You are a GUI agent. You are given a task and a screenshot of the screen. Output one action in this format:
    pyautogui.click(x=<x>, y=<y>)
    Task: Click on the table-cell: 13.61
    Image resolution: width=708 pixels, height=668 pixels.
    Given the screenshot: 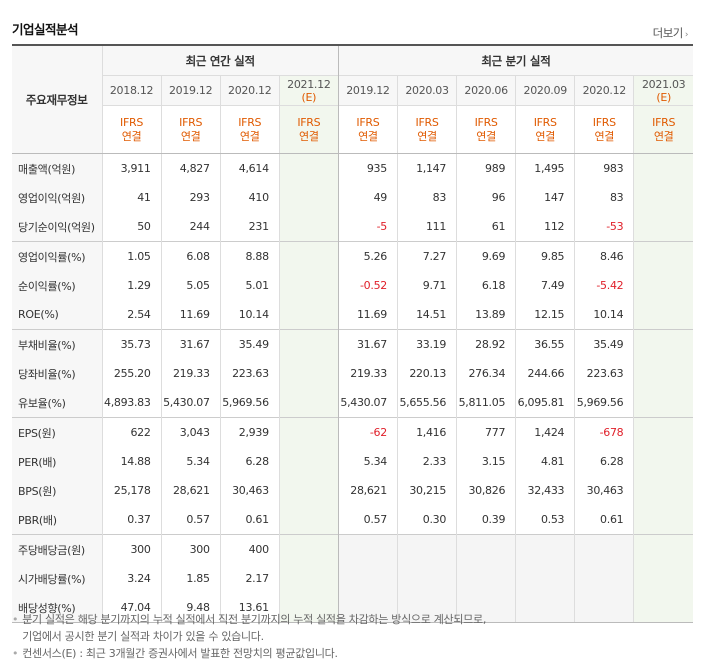 What is the action you would take?
    pyautogui.click(x=249, y=608)
    